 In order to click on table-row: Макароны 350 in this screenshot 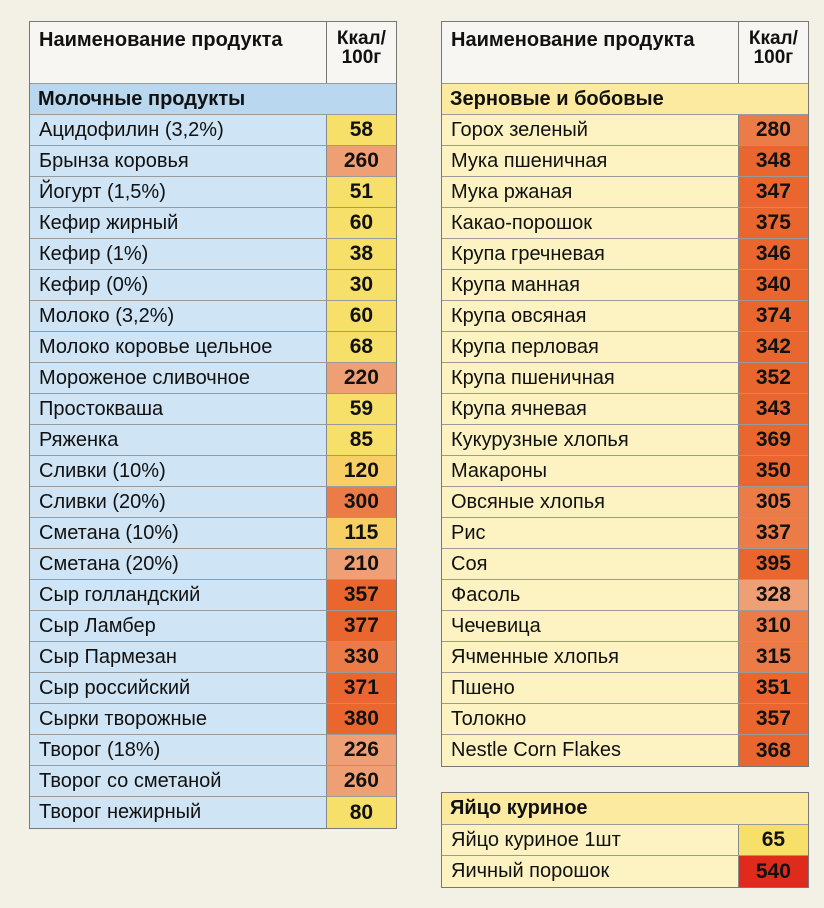, I will do `click(625, 471)`.